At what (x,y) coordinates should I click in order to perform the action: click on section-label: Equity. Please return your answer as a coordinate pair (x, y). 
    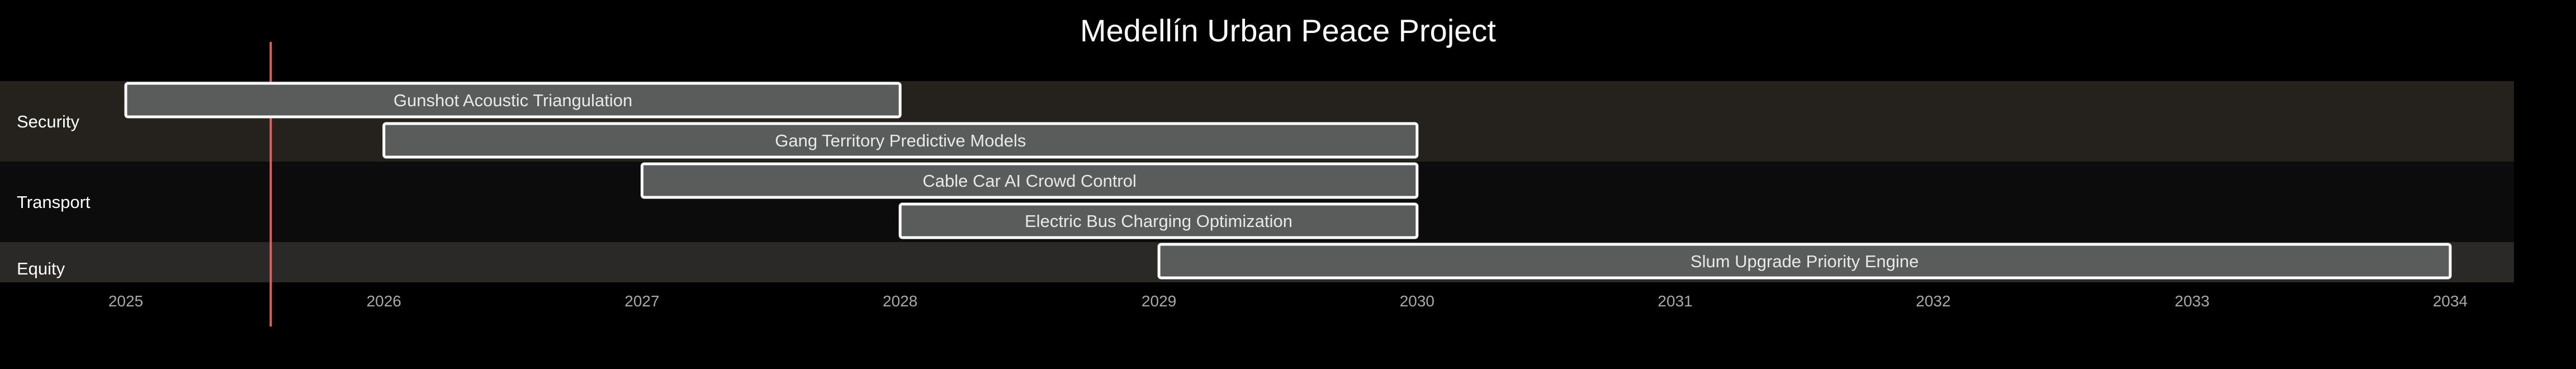
    Looking at the image, I should click on (41, 268).